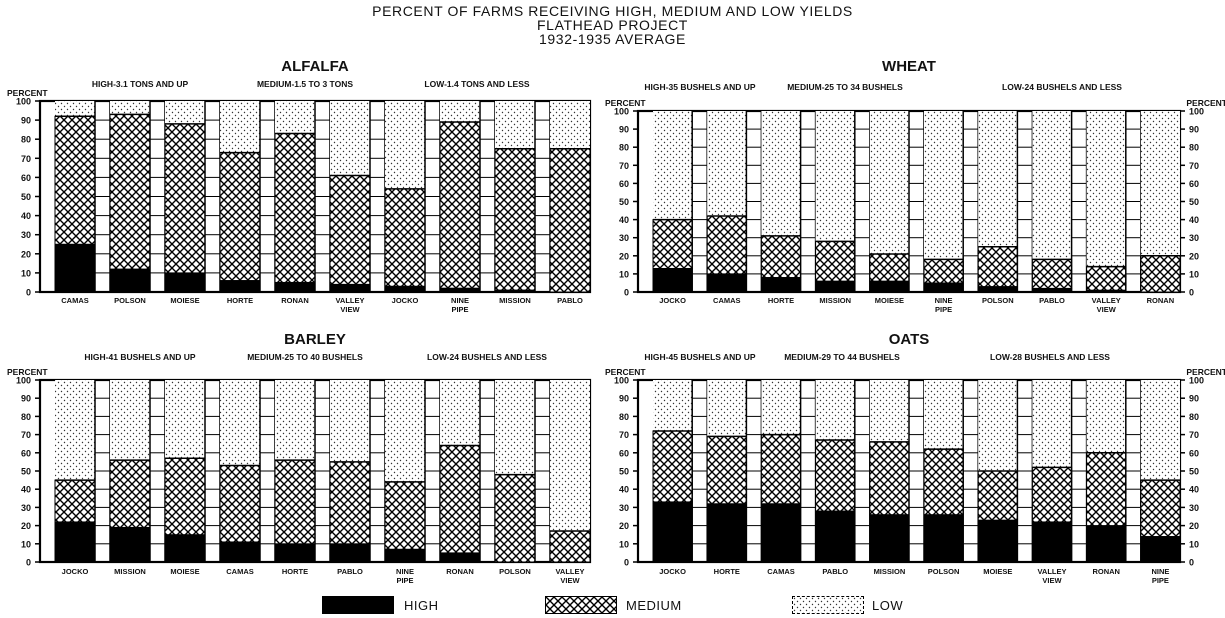  I want to click on x-tick-label: HORTE, so click(295, 571).